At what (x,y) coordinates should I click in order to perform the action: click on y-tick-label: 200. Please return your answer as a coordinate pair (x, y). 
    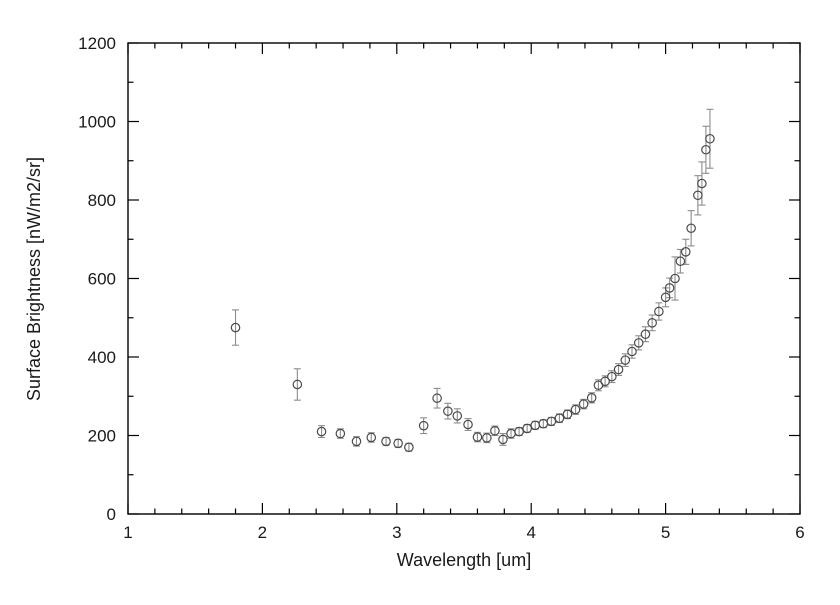
    Looking at the image, I should click on (102, 436).